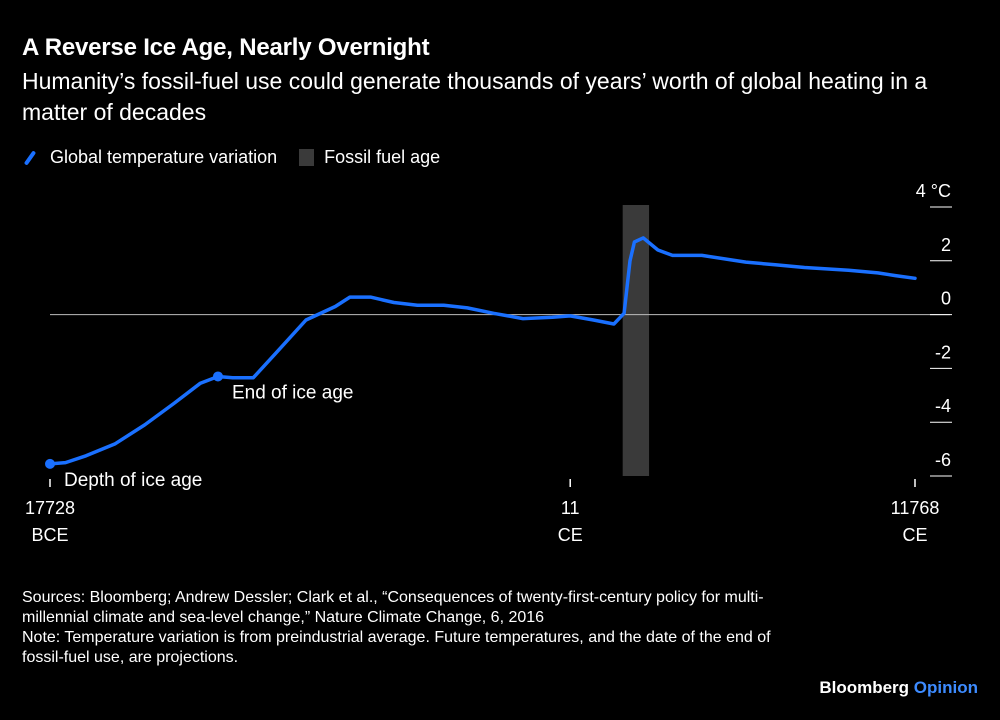 The height and width of the screenshot is (720, 1000). Describe the element at coordinates (864, 687) in the screenshot. I see `brand-name: Bloomberg` at that location.